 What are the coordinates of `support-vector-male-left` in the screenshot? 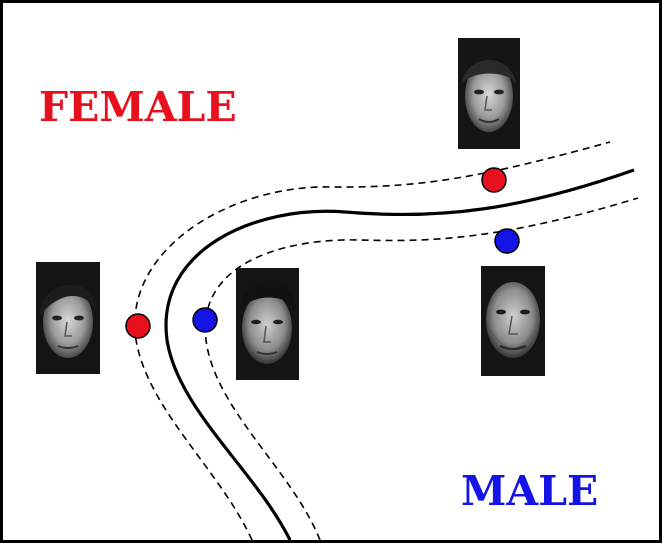 It's located at (205, 320).